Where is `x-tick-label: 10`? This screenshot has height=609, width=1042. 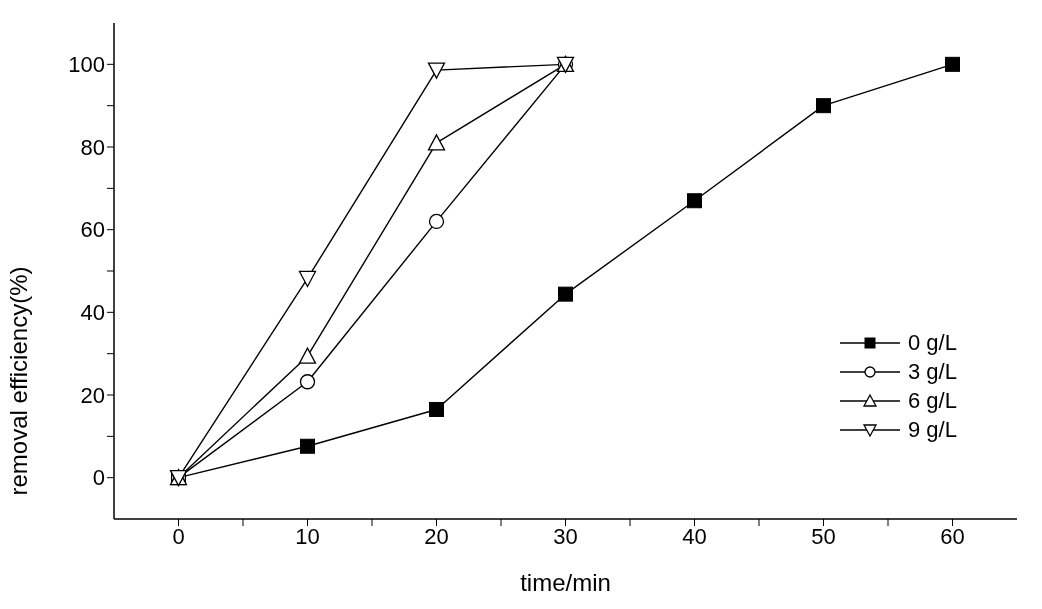 x-tick-label: 10 is located at coordinates (307, 536).